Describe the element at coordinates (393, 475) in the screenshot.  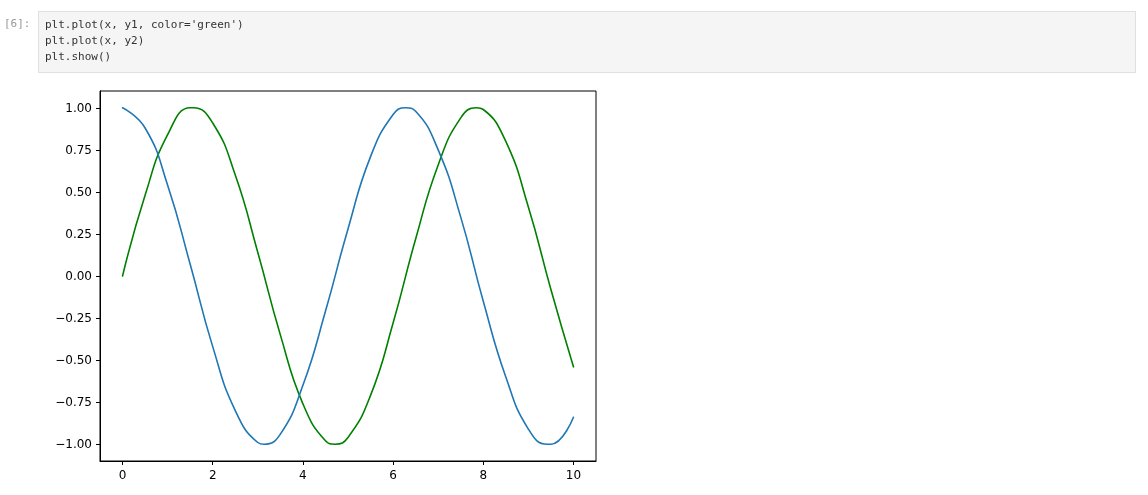
I see `x-tick-label: 6` at that location.